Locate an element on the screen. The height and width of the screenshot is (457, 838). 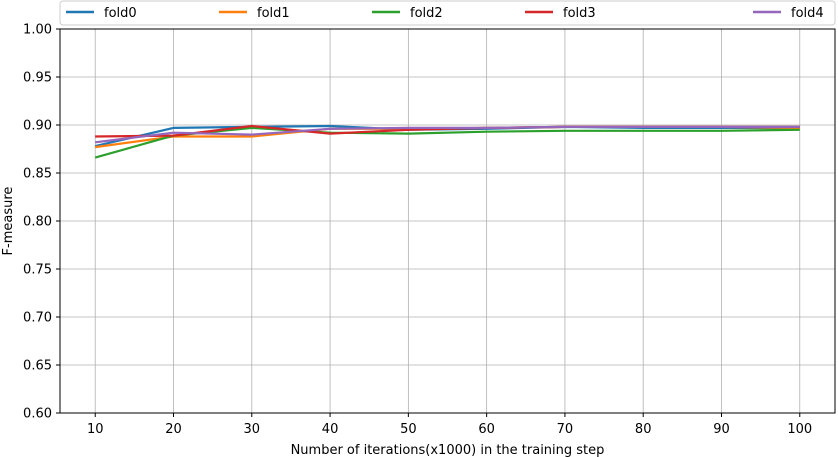
series-lines is located at coordinates (447, 141).